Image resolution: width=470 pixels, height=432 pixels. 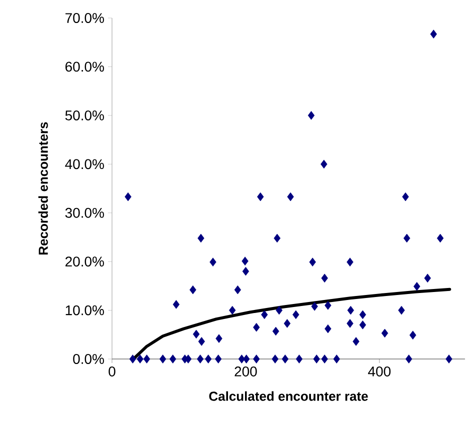 What do you see at coordinates (245, 371) in the screenshot?
I see `x-tick-label: 200` at bounding box center [245, 371].